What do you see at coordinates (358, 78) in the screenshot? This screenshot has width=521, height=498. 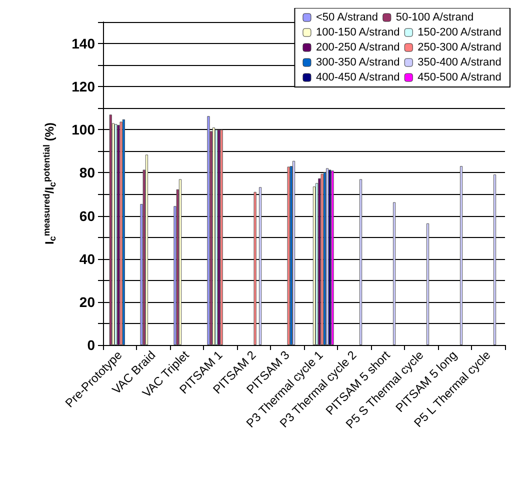 I see `legend-label: 400-450 A/strand` at bounding box center [358, 78].